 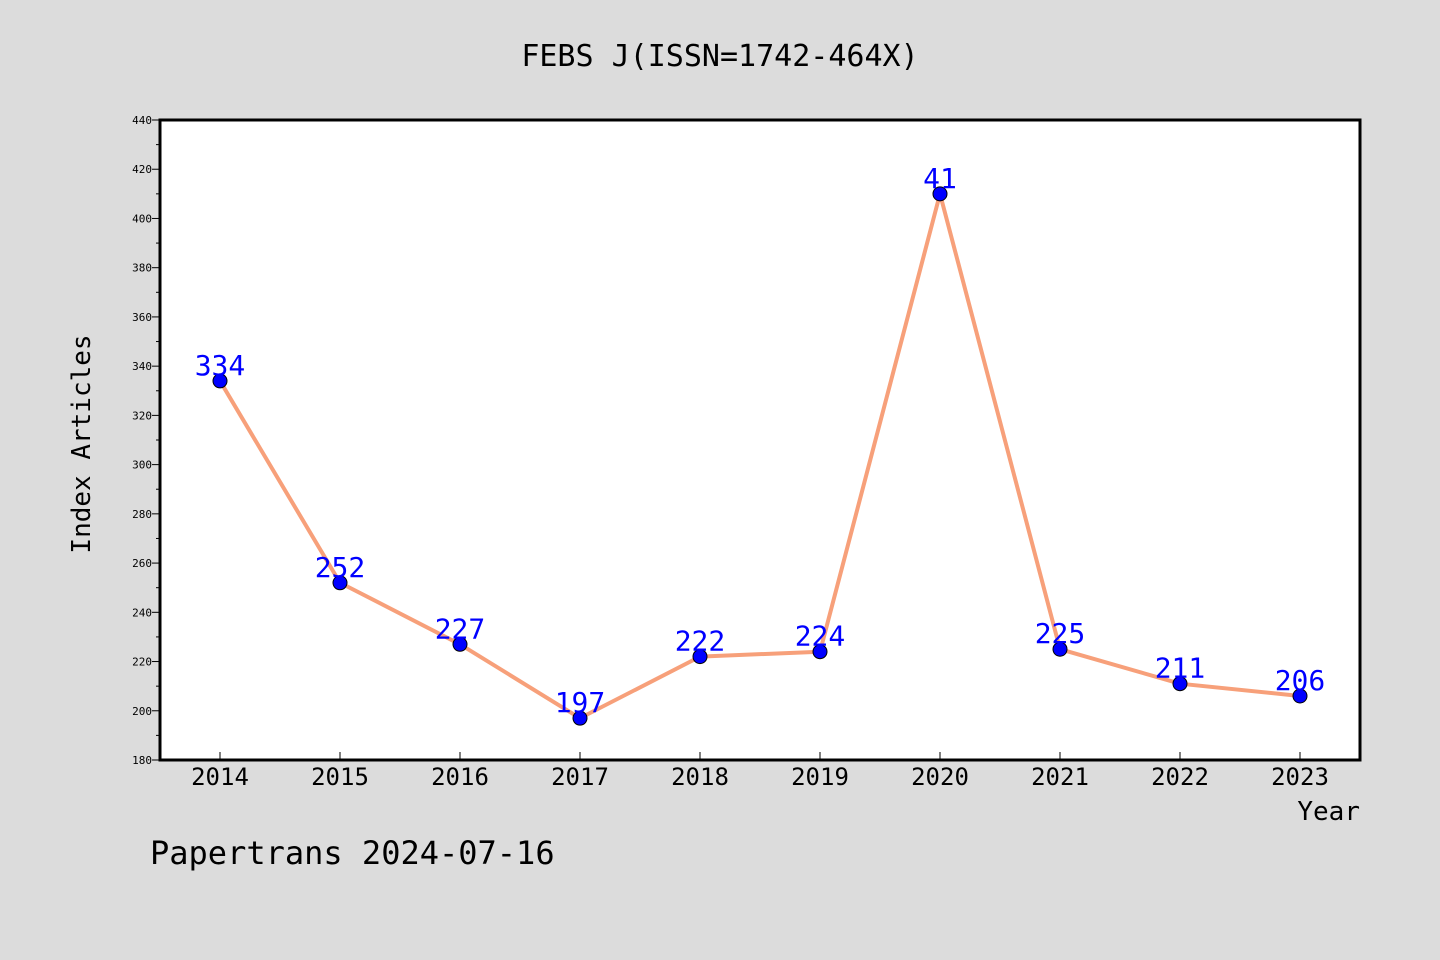 What do you see at coordinates (142, 612) in the screenshot?
I see `y-tick-label: 240` at bounding box center [142, 612].